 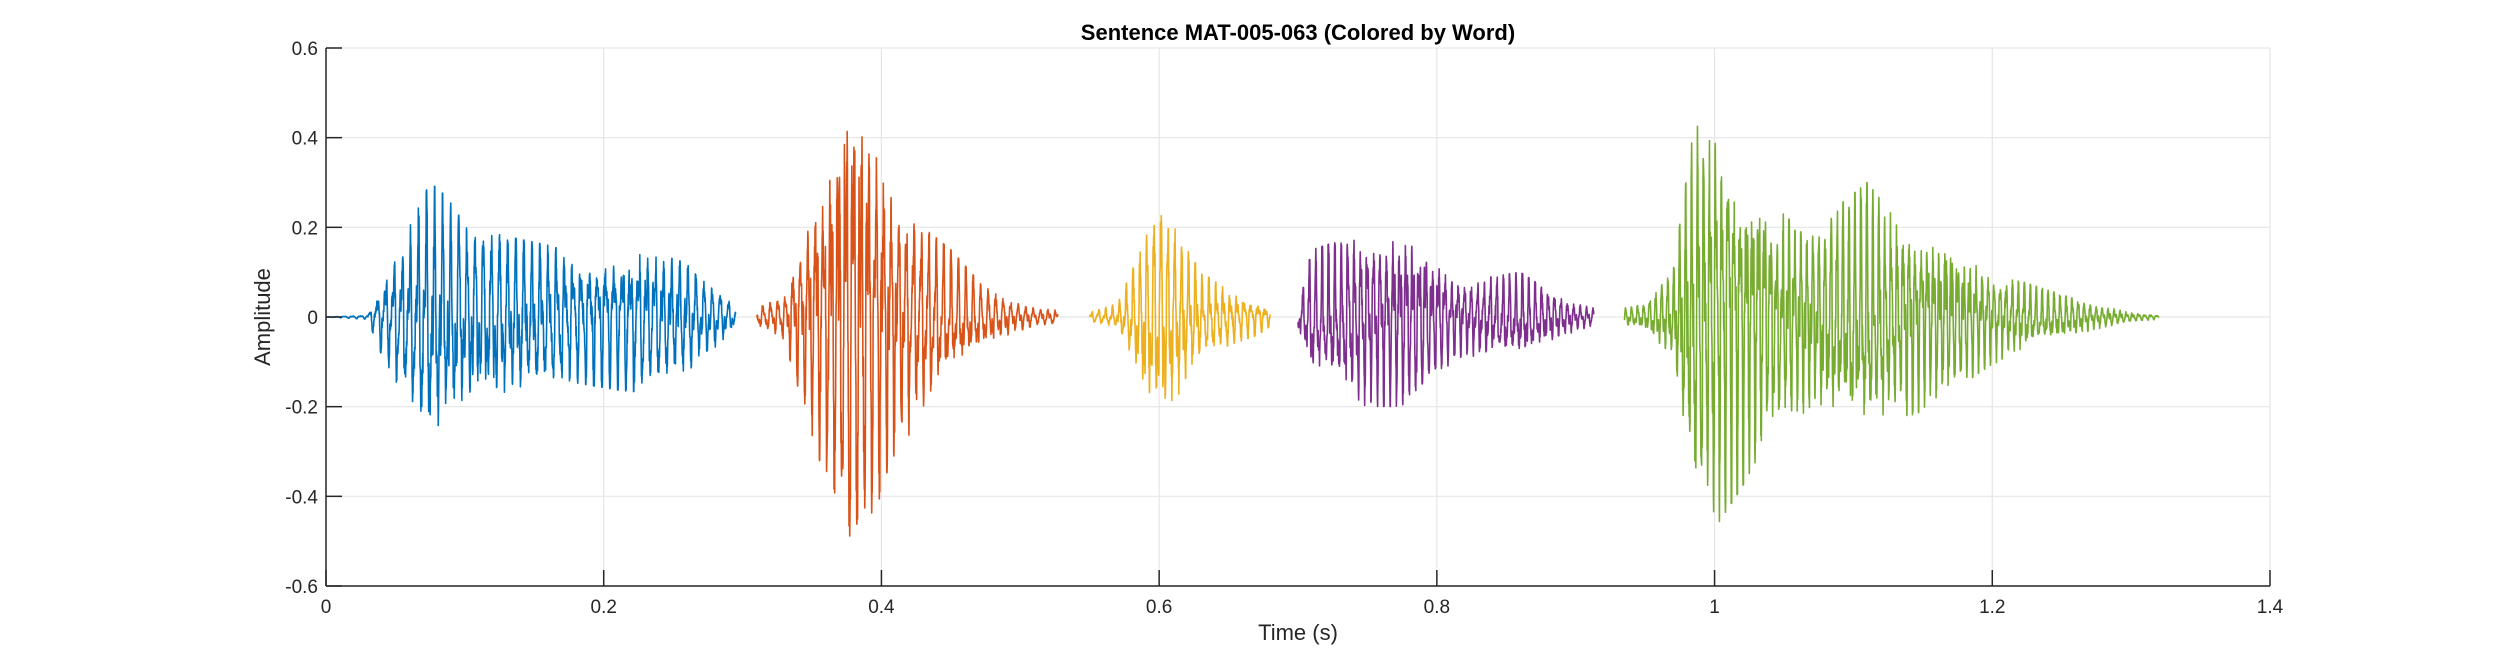 What do you see at coordinates (305, 49) in the screenshot?
I see `y-tick-label: 0.6` at bounding box center [305, 49].